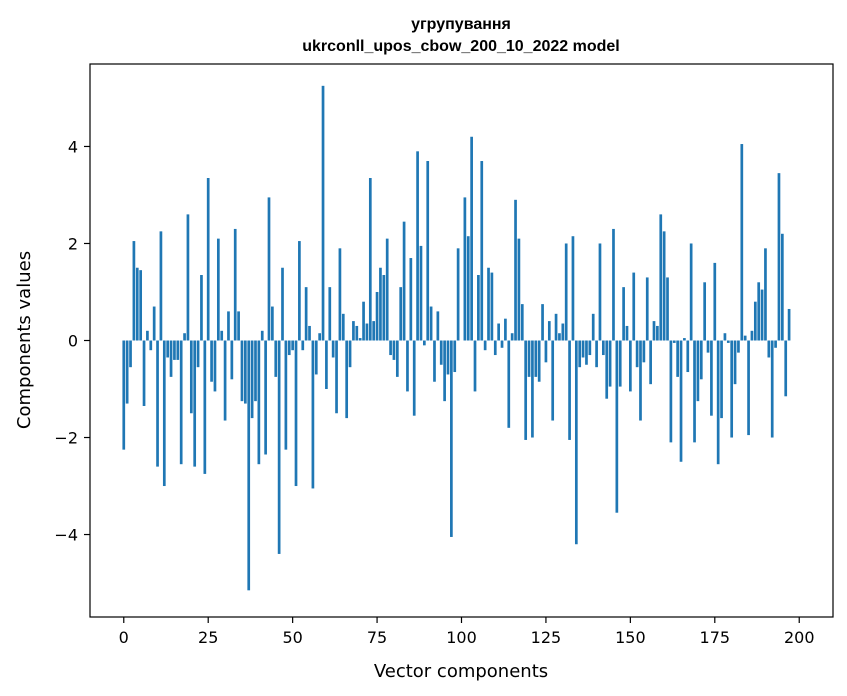 The height and width of the screenshot is (696, 847). Describe the element at coordinates (461, 24) in the screenshot. I see `chart-title-line1: угрупування` at that location.